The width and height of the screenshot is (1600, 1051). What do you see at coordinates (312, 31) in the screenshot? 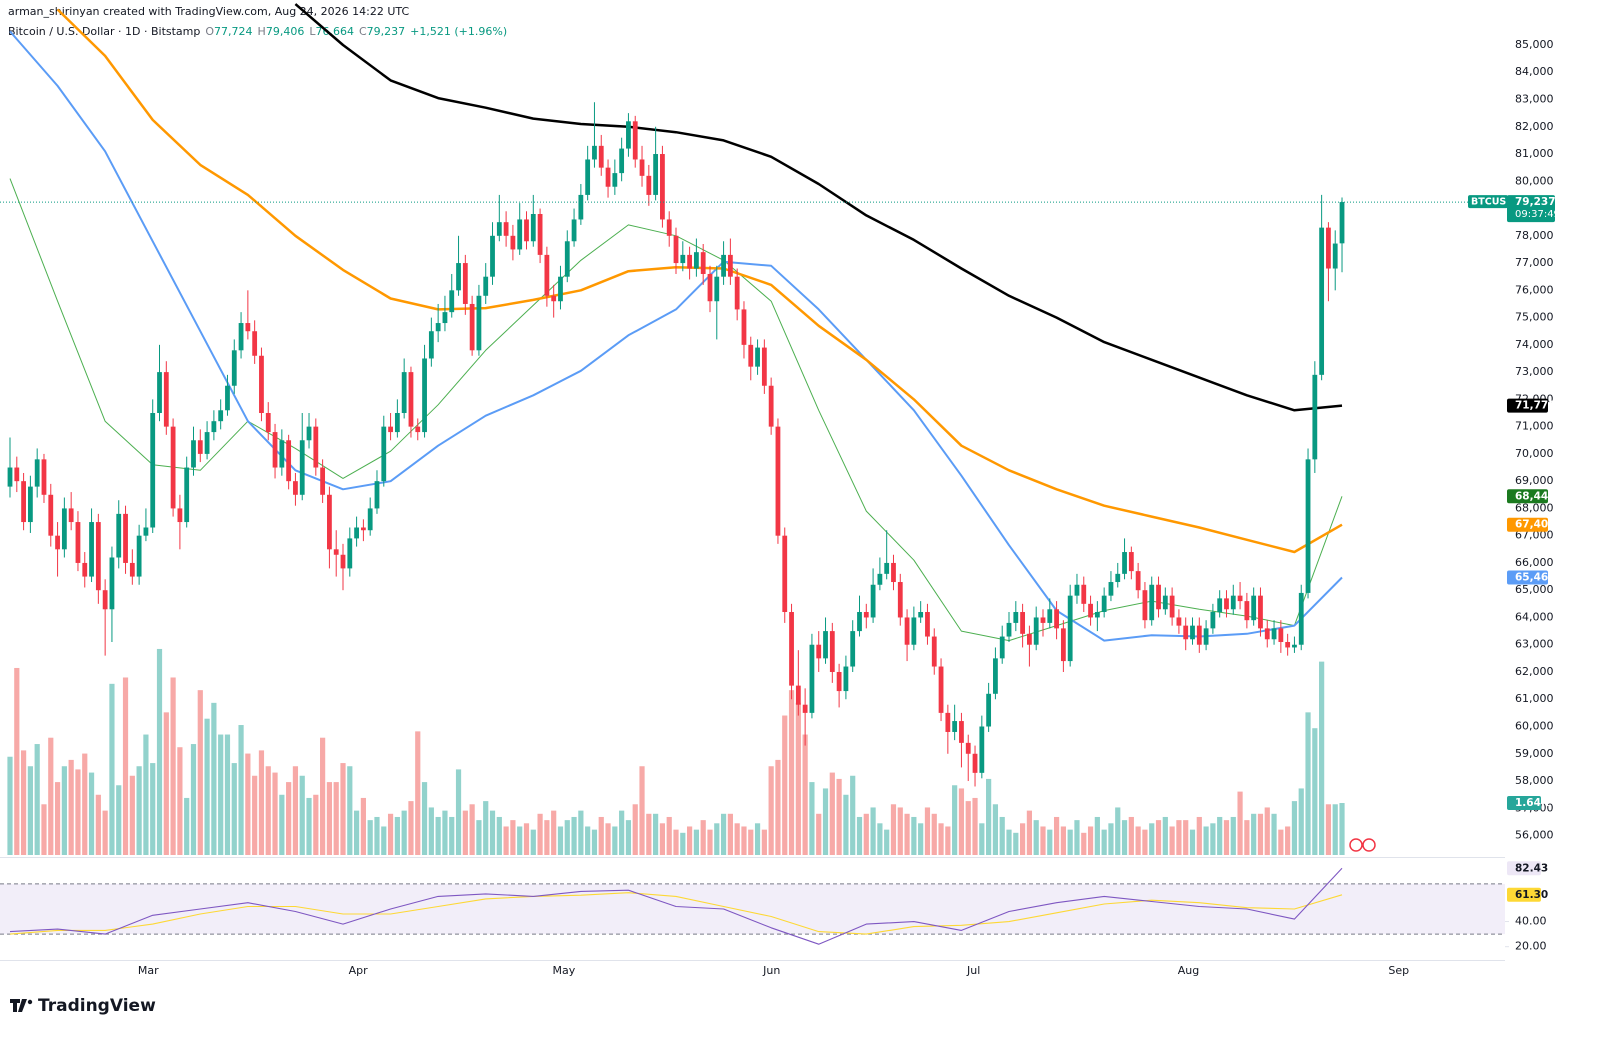
I see `l-label: L` at bounding box center [312, 31].